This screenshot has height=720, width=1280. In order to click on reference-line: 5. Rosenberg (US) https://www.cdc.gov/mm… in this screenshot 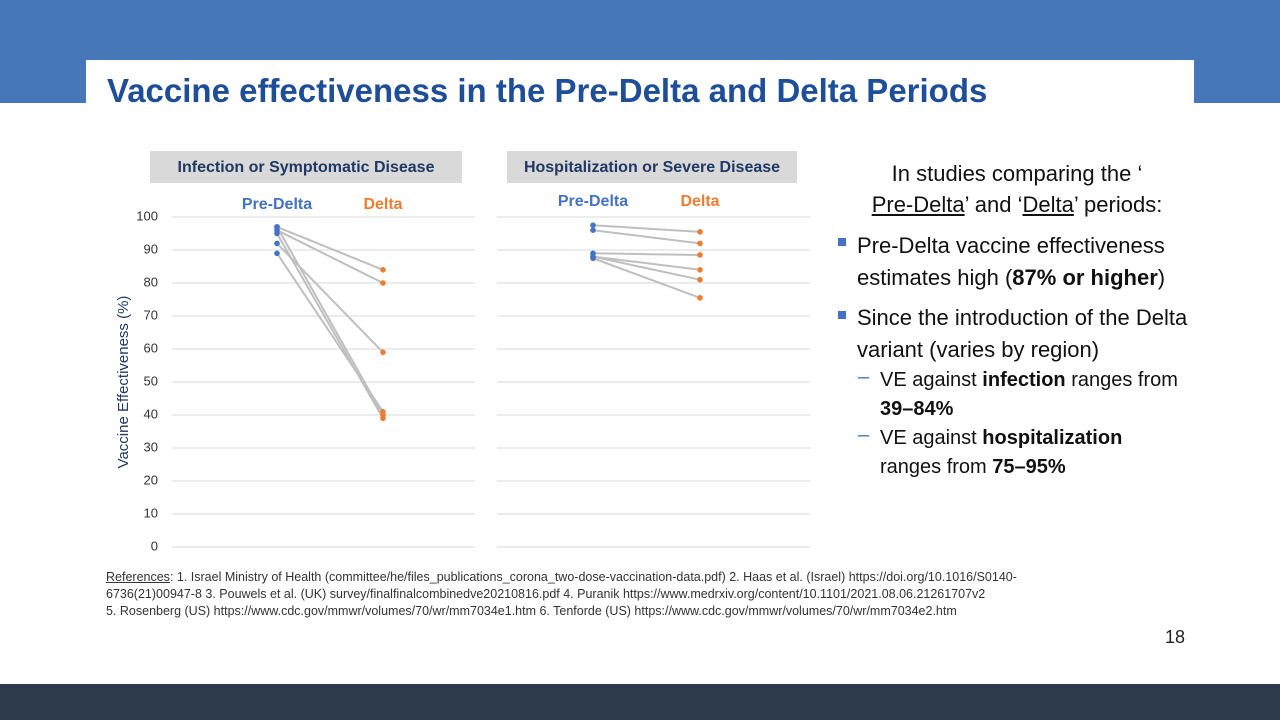, I will do `click(531, 611)`.